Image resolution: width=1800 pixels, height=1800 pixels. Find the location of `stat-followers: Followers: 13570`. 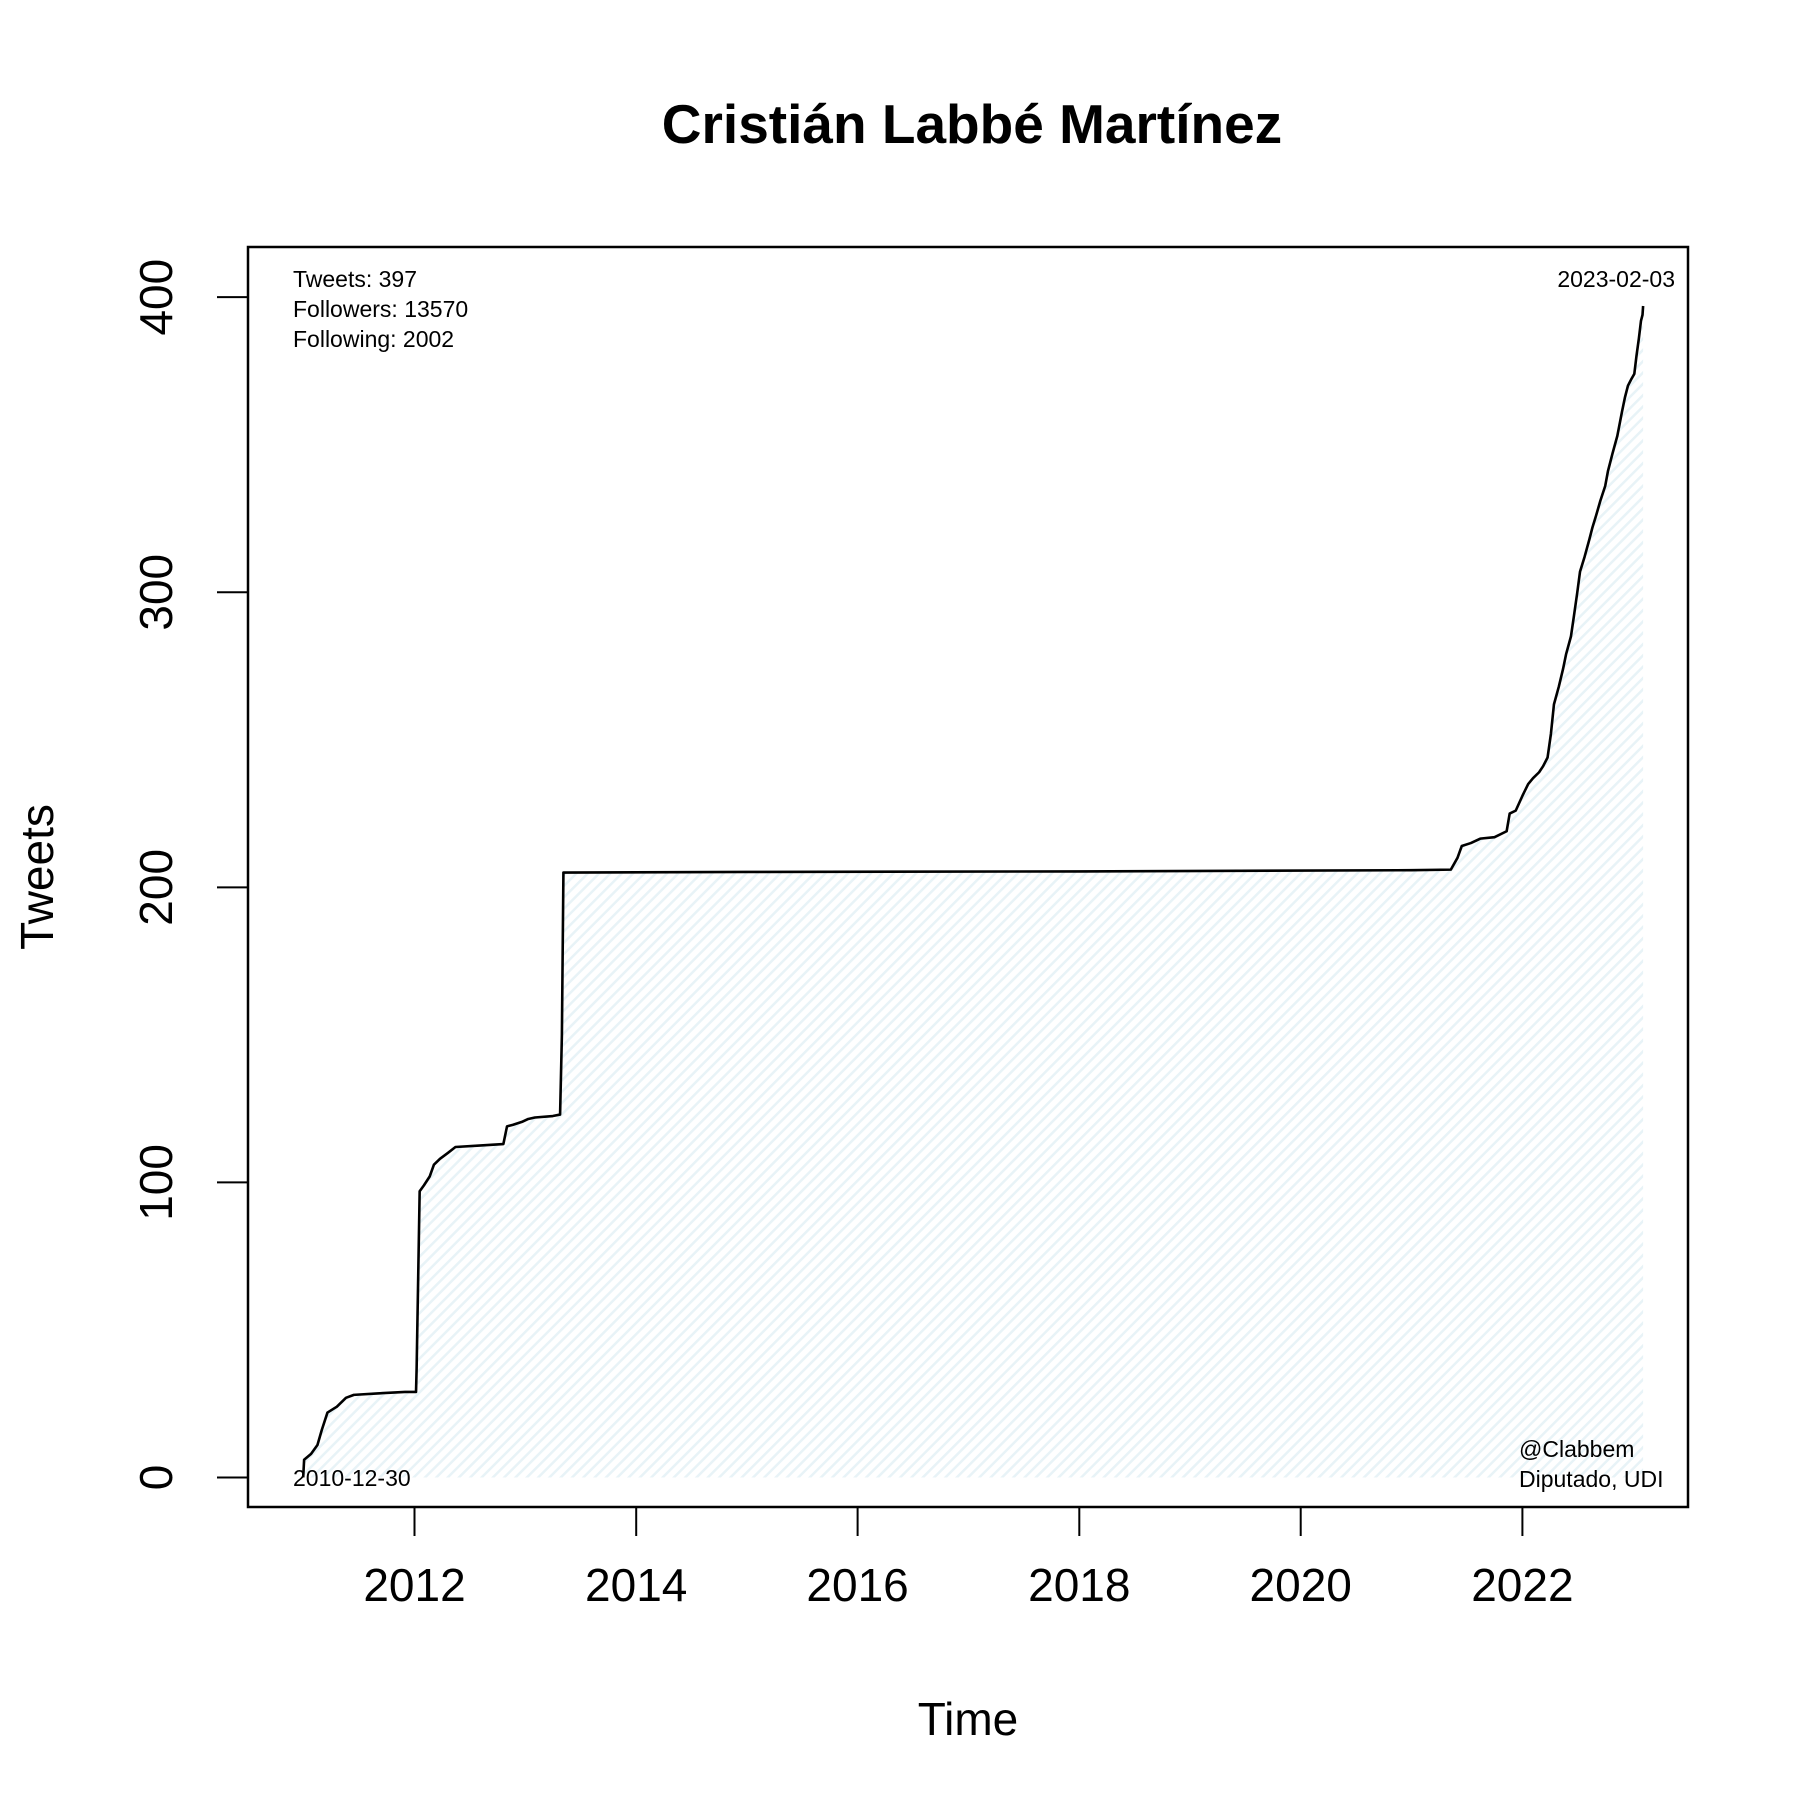

stat-followers: Followers: 13570 is located at coordinates (380, 309).